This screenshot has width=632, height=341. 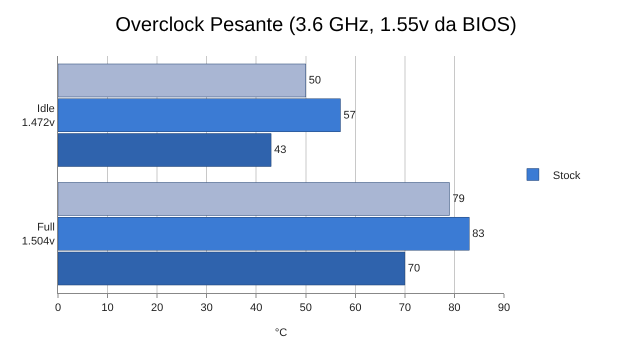 What do you see at coordinates (157, 308) in the screenshot?
I see `x-tick-label: 20` at bounding box center [157, 308].